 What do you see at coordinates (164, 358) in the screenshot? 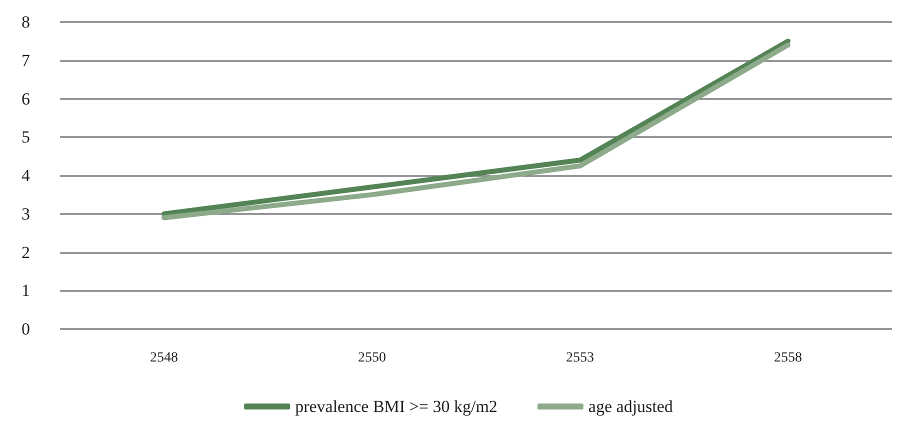
I see `x-tick-label: 2548` at bounding box center [164, 358].